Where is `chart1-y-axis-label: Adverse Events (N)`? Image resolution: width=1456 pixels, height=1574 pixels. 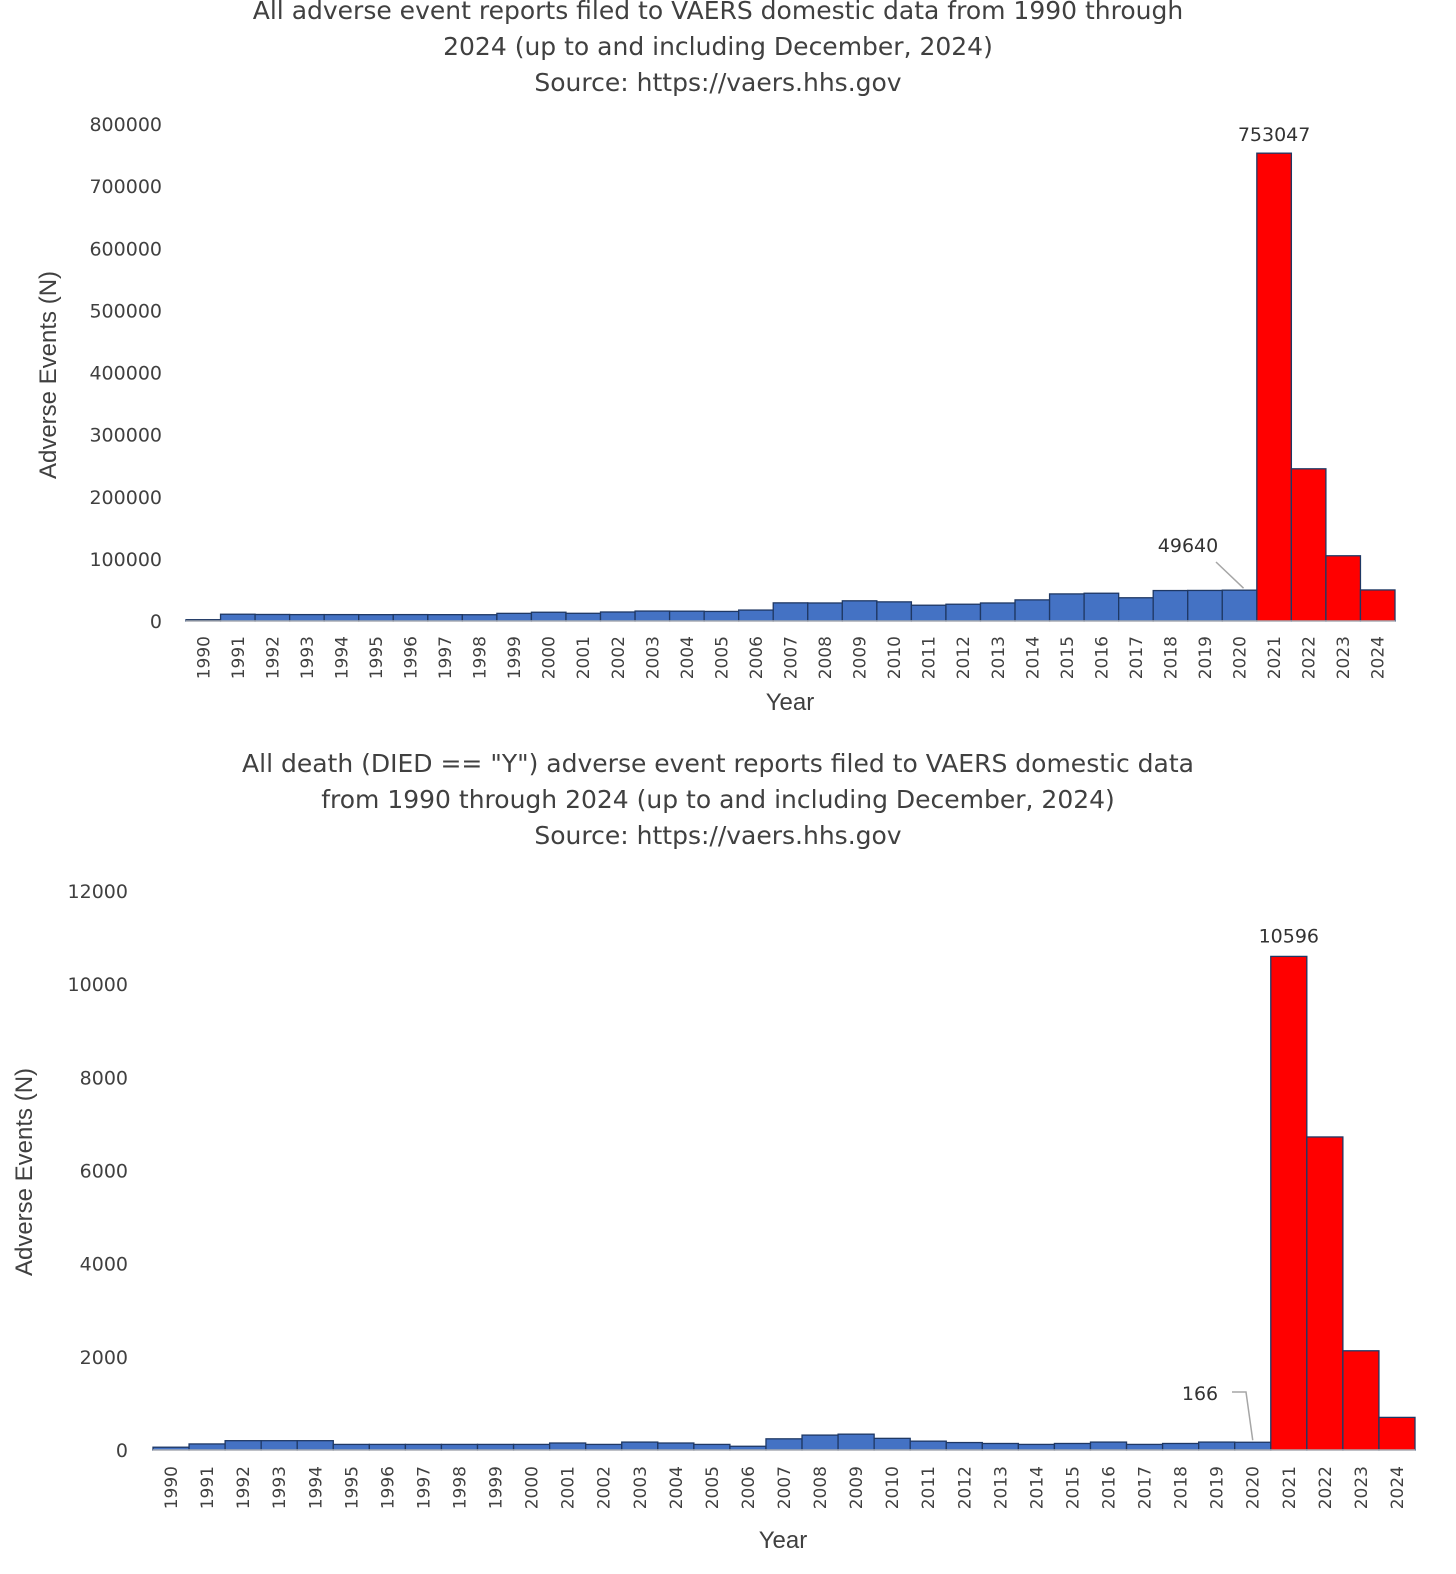
chart1-y-axis-label: Adverse Events (N) is located at coordinates (48, 375).